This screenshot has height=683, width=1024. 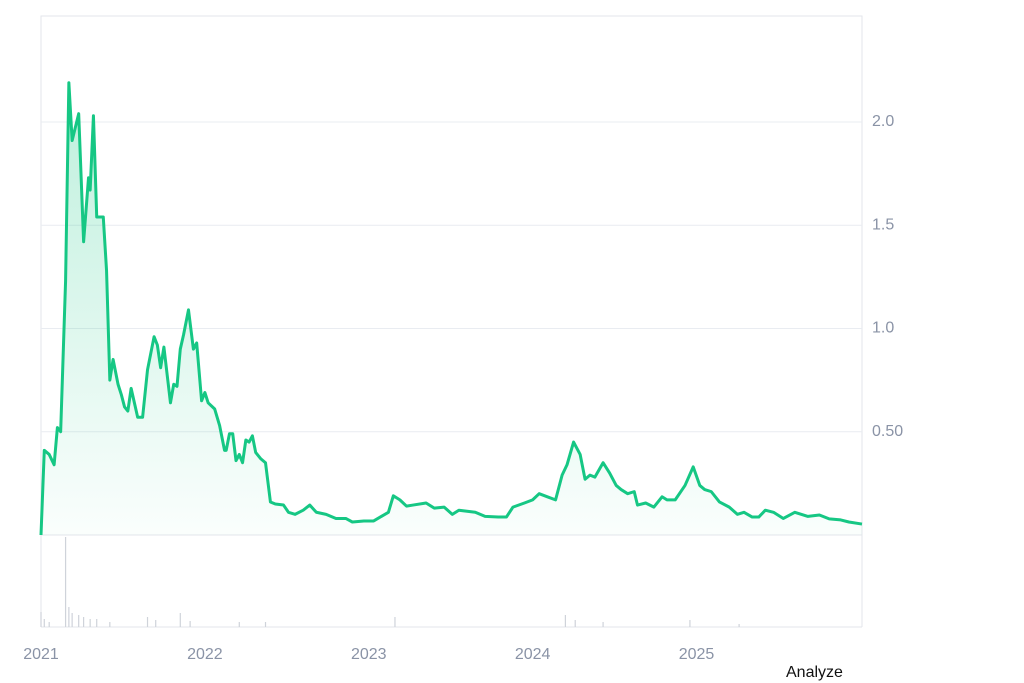 I want to click on x-tick-label: 2023, so click(x=369, y=654).